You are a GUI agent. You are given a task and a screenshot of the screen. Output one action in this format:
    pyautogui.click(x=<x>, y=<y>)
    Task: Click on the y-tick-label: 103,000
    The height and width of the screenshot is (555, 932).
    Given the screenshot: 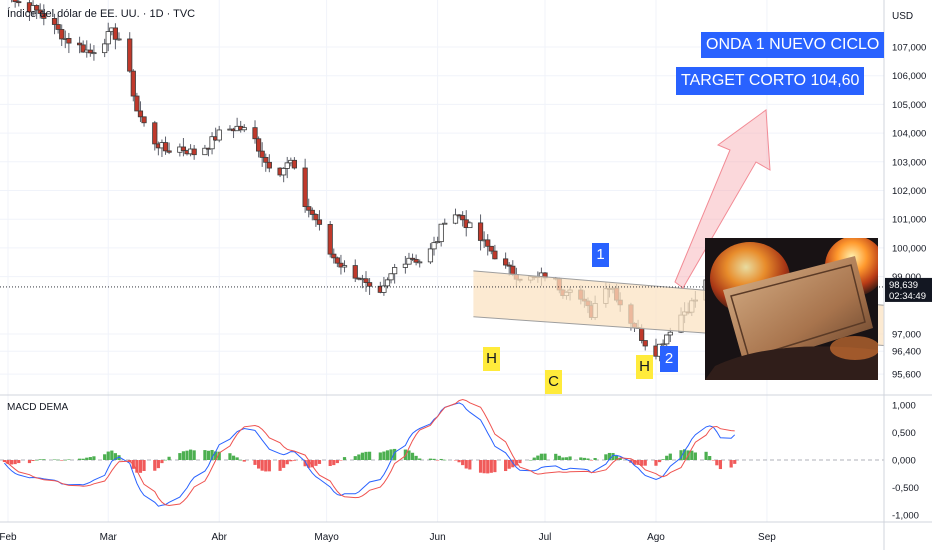 What is the action you would take?
    pyautogui.click(x=909, y=162)
    